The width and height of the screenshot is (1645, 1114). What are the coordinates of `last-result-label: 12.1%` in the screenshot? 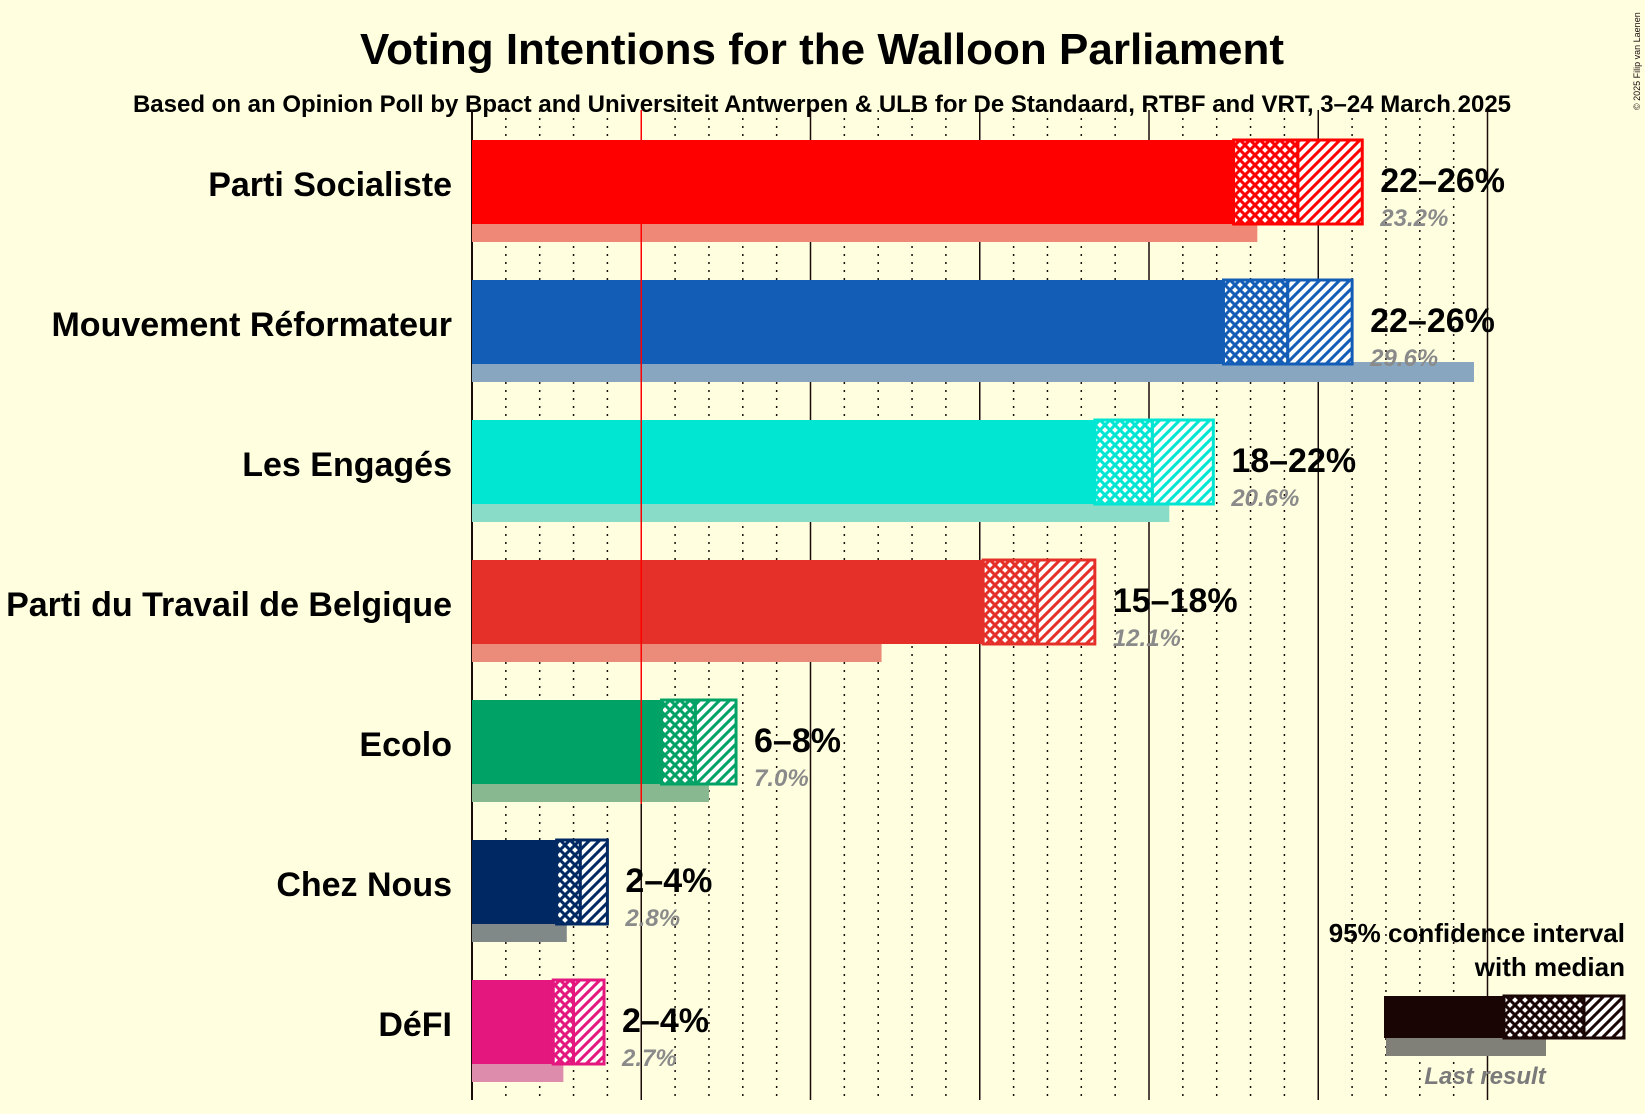 It's located at (1147, 638).